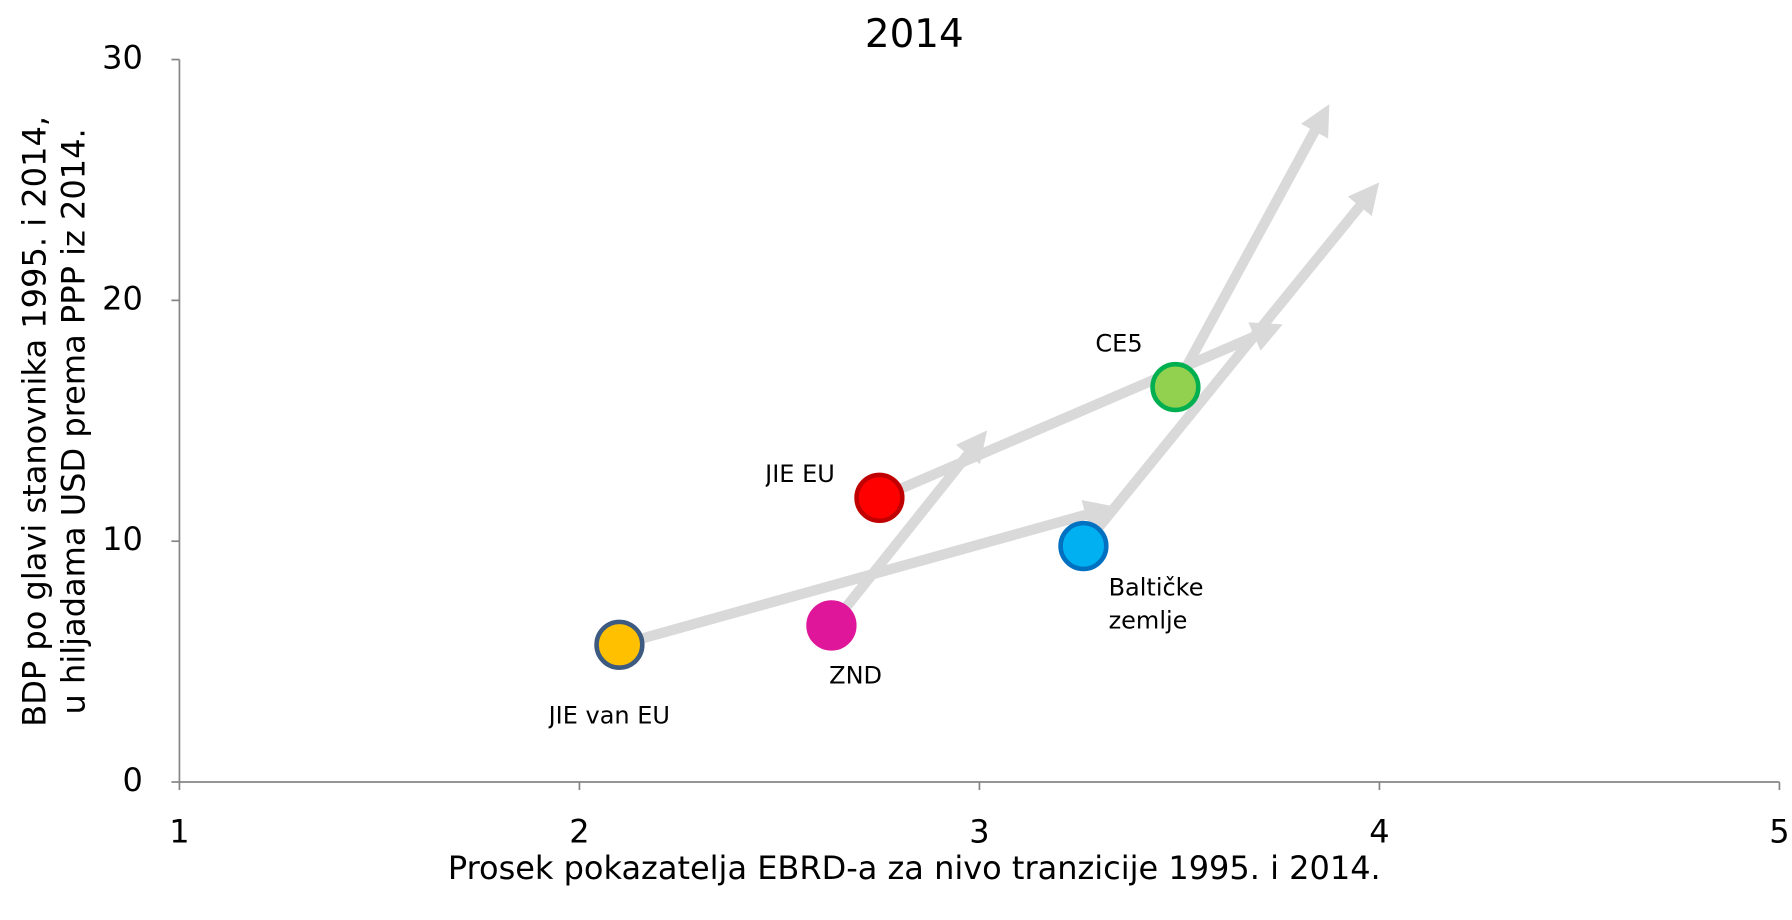 The width and height of the screenshot is (1792, 920). I want to click on point-label: JIE van EU, so click(609, 716).